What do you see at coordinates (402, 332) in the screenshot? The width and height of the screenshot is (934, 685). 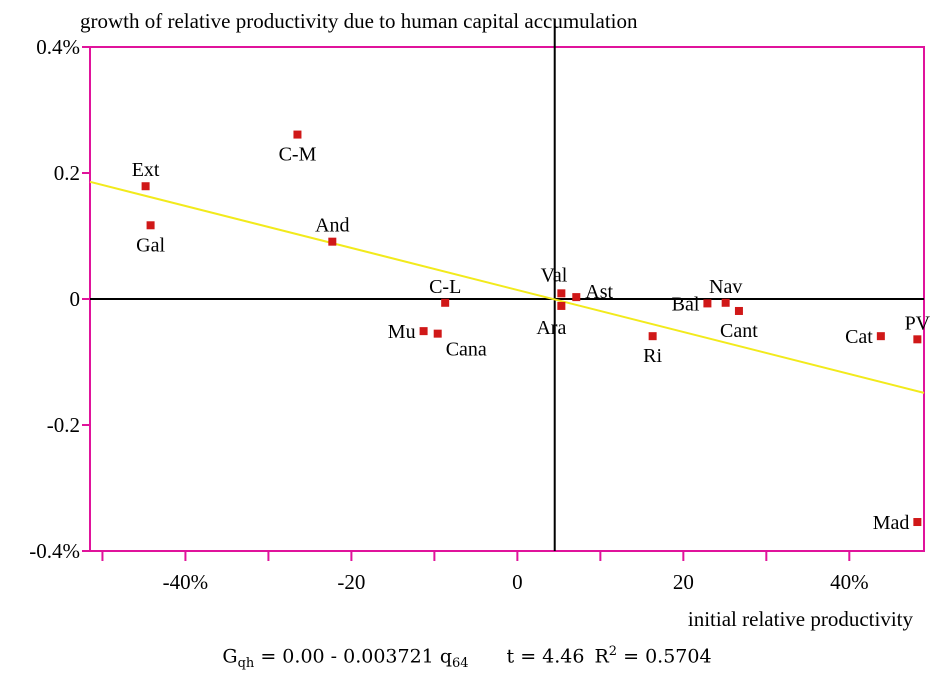 I see `data-point-label: Mu` at bounding box center [402, 332].